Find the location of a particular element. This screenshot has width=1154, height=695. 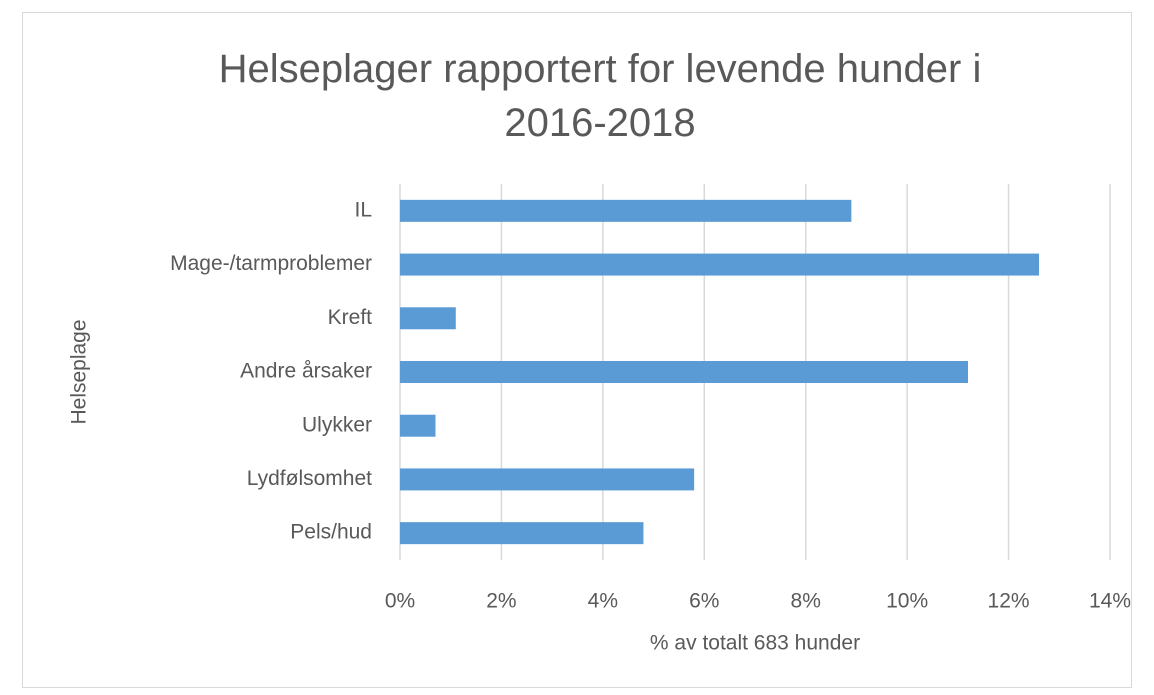

y-tick-label: Ulykker is located at coordinates (337, 424).